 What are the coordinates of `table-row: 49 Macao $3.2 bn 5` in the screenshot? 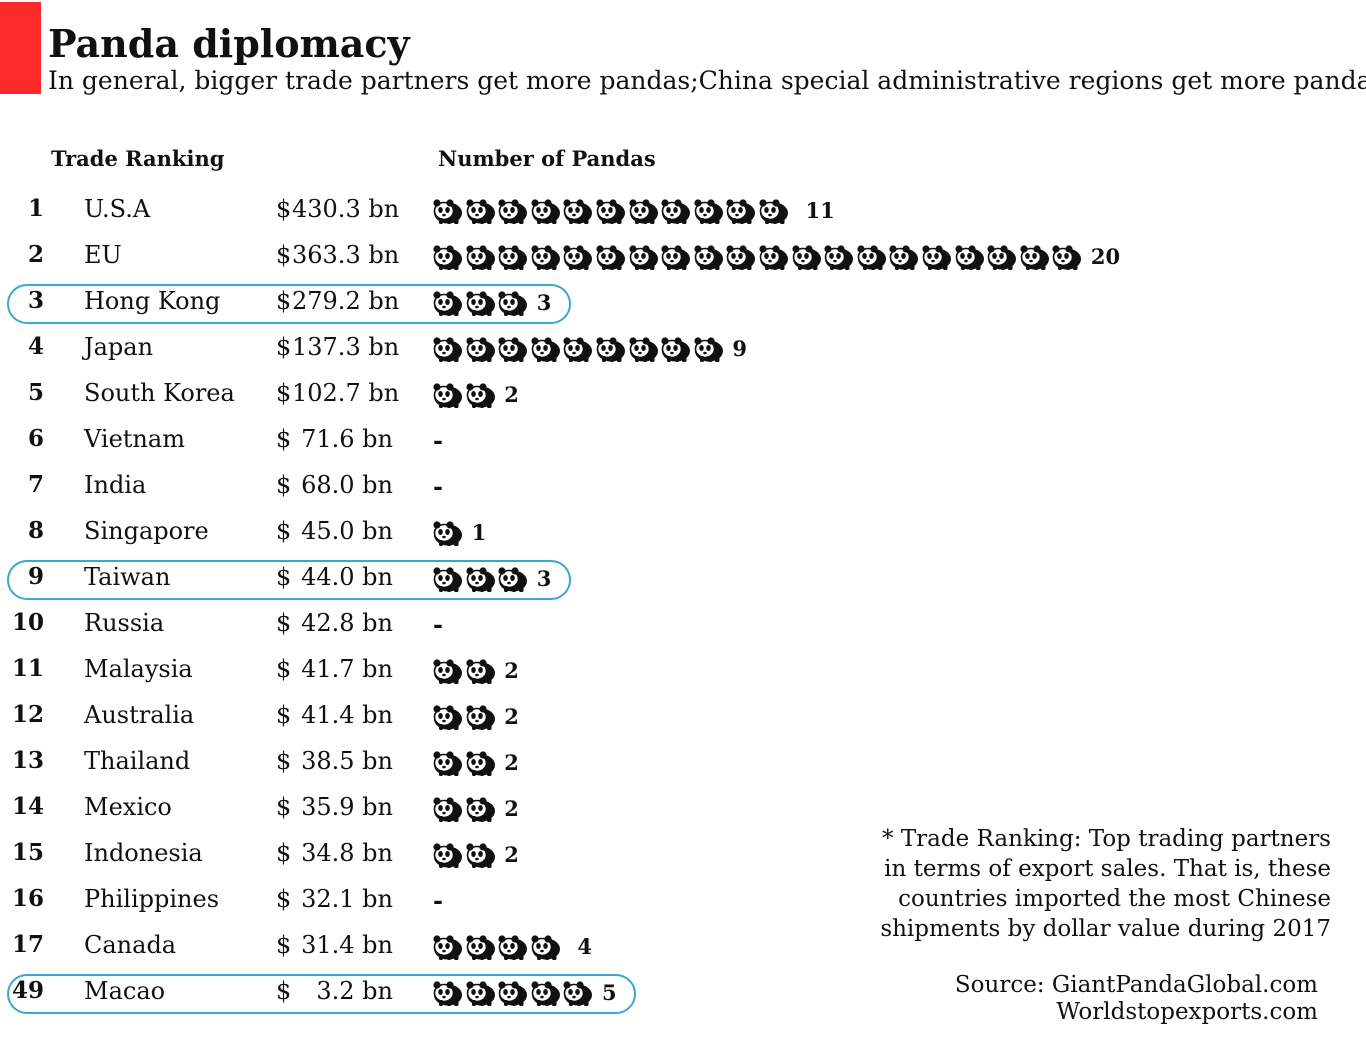 It's located at (683, 993).